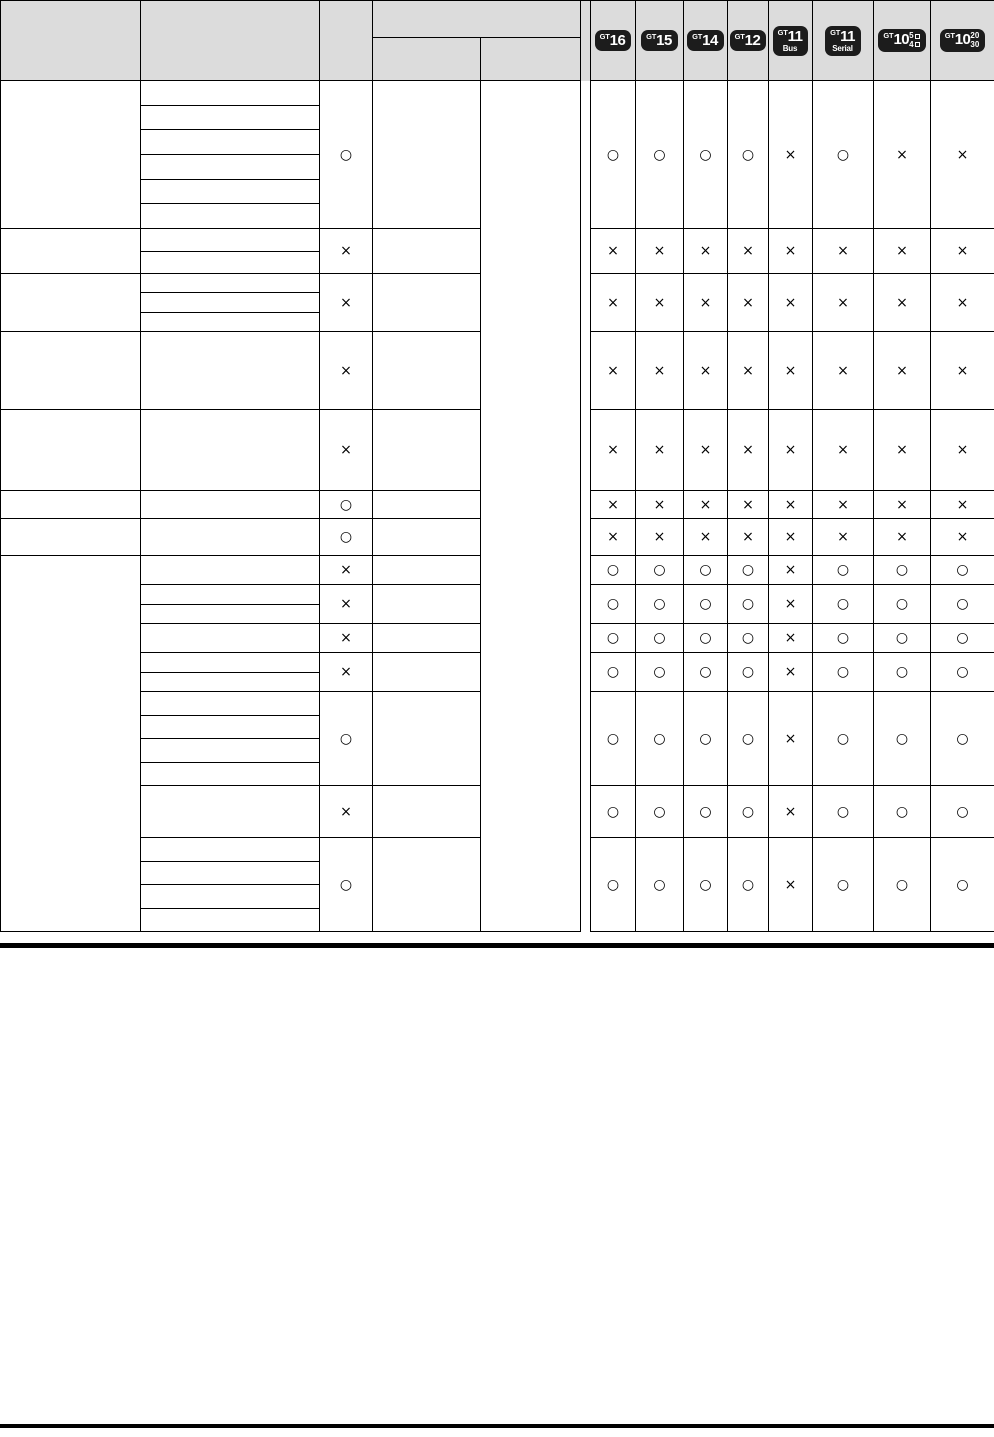  I want to click on row-7-gt14-marker: ×, so click(705, 537).